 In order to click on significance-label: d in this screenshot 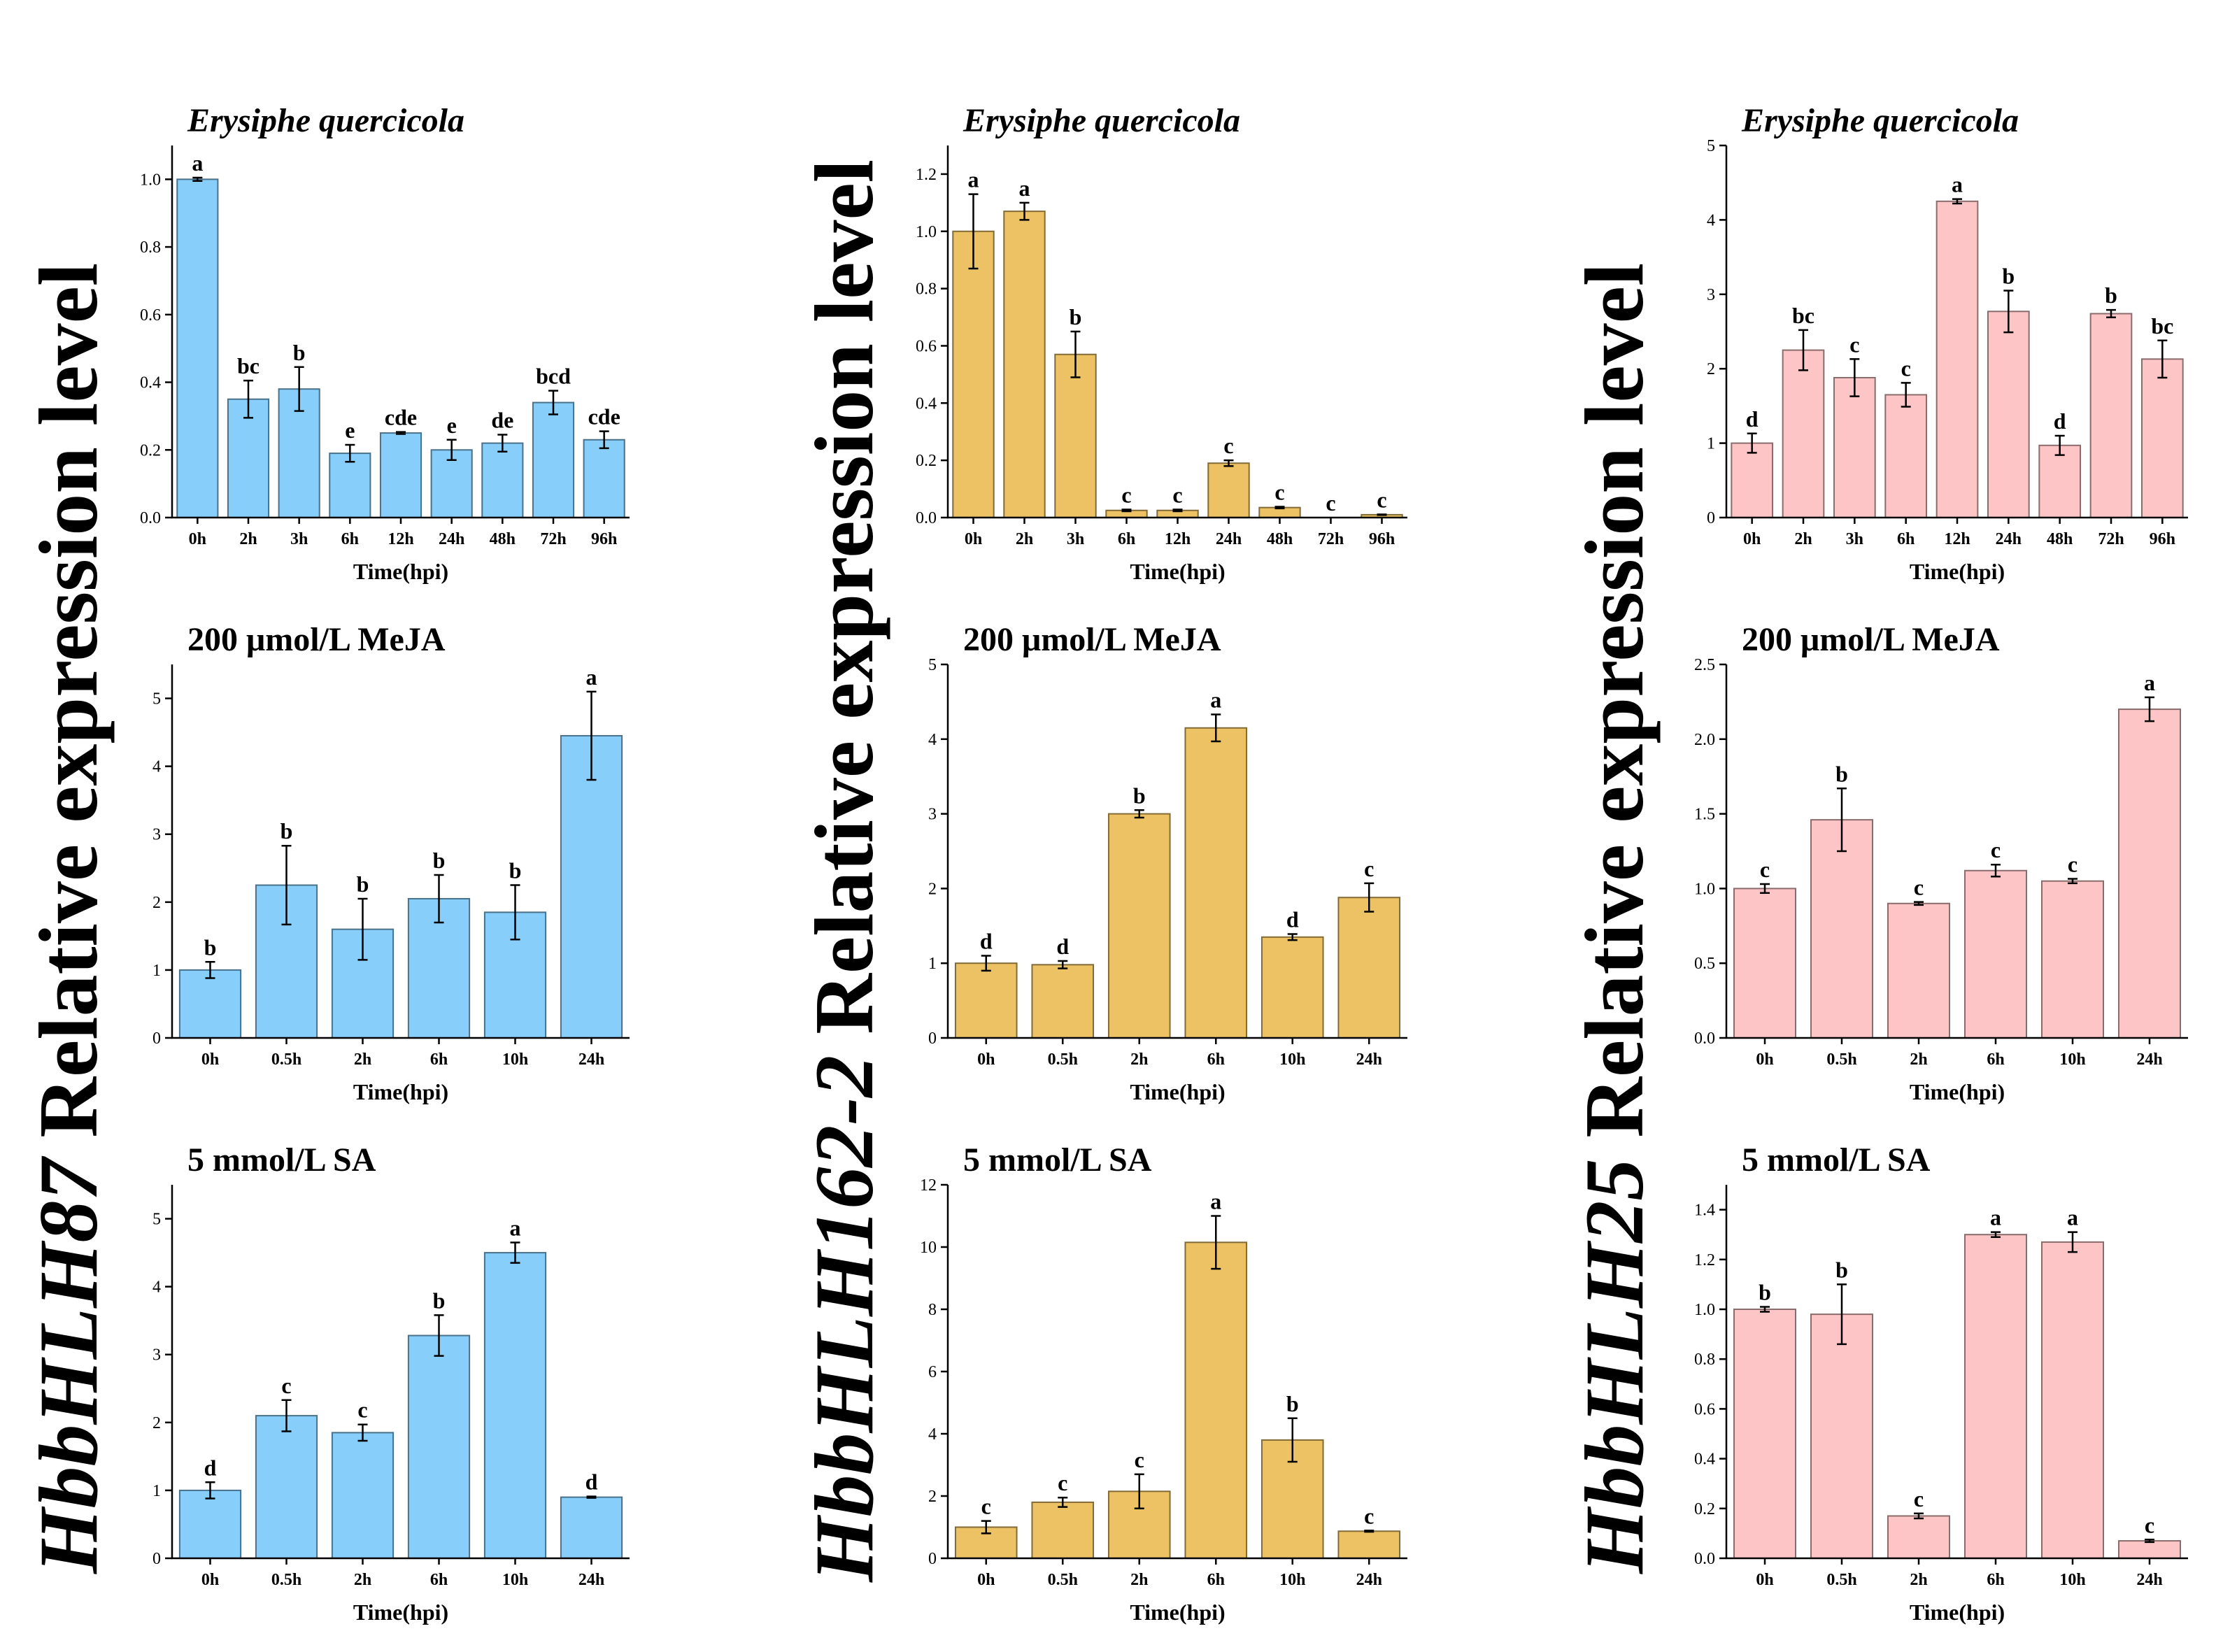, I will do `click(591, 1482)`.